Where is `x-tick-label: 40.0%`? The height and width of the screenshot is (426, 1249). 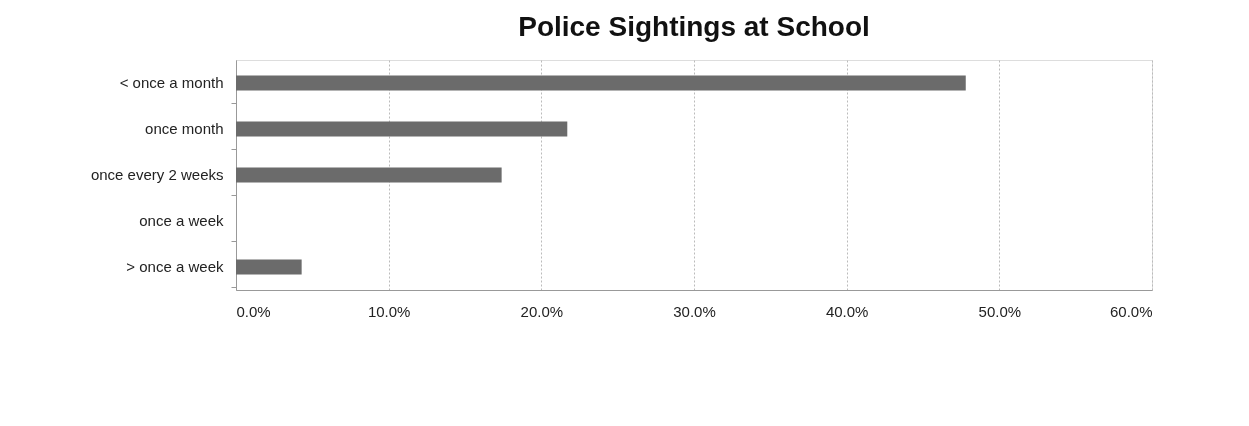
x-tick-label: 40.0% is located at coordinates (847, 311).